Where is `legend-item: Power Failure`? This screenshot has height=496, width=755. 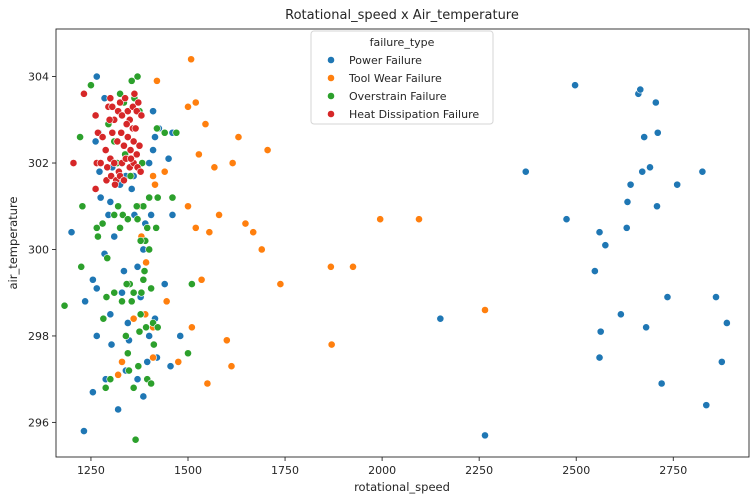 legend-item: Power Failure is located at coordinates (374, 60).